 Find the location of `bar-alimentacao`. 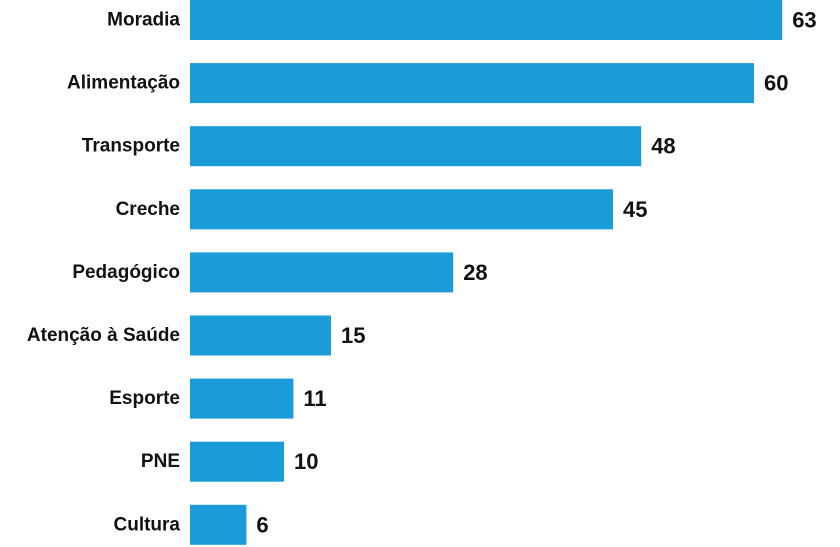

bar-alimentacao is located at coordinates (472, 83).